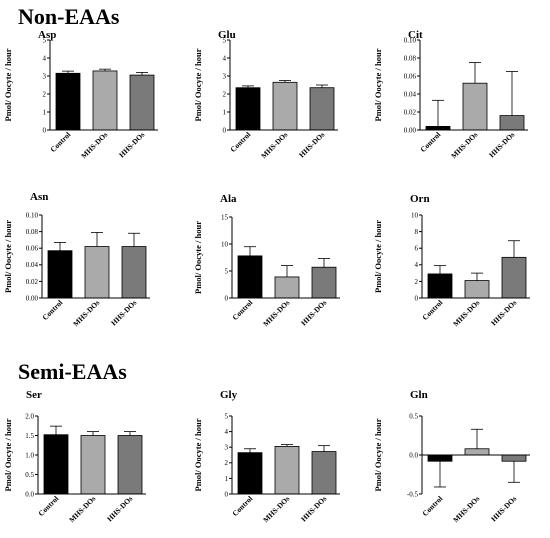 Image resolution: width=550 pixels, height=538 pixels. What do you see at coordinates (225, 58) in the screenshot?
I see `y-tick-label: 4` at bounding box center [225, 58].